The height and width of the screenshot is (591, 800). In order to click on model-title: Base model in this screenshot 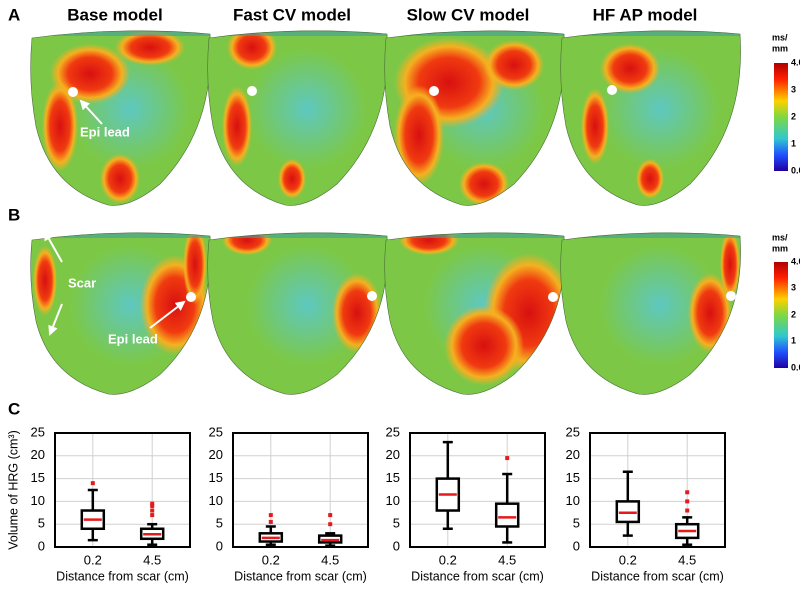, I will do `click(114, 14)`.